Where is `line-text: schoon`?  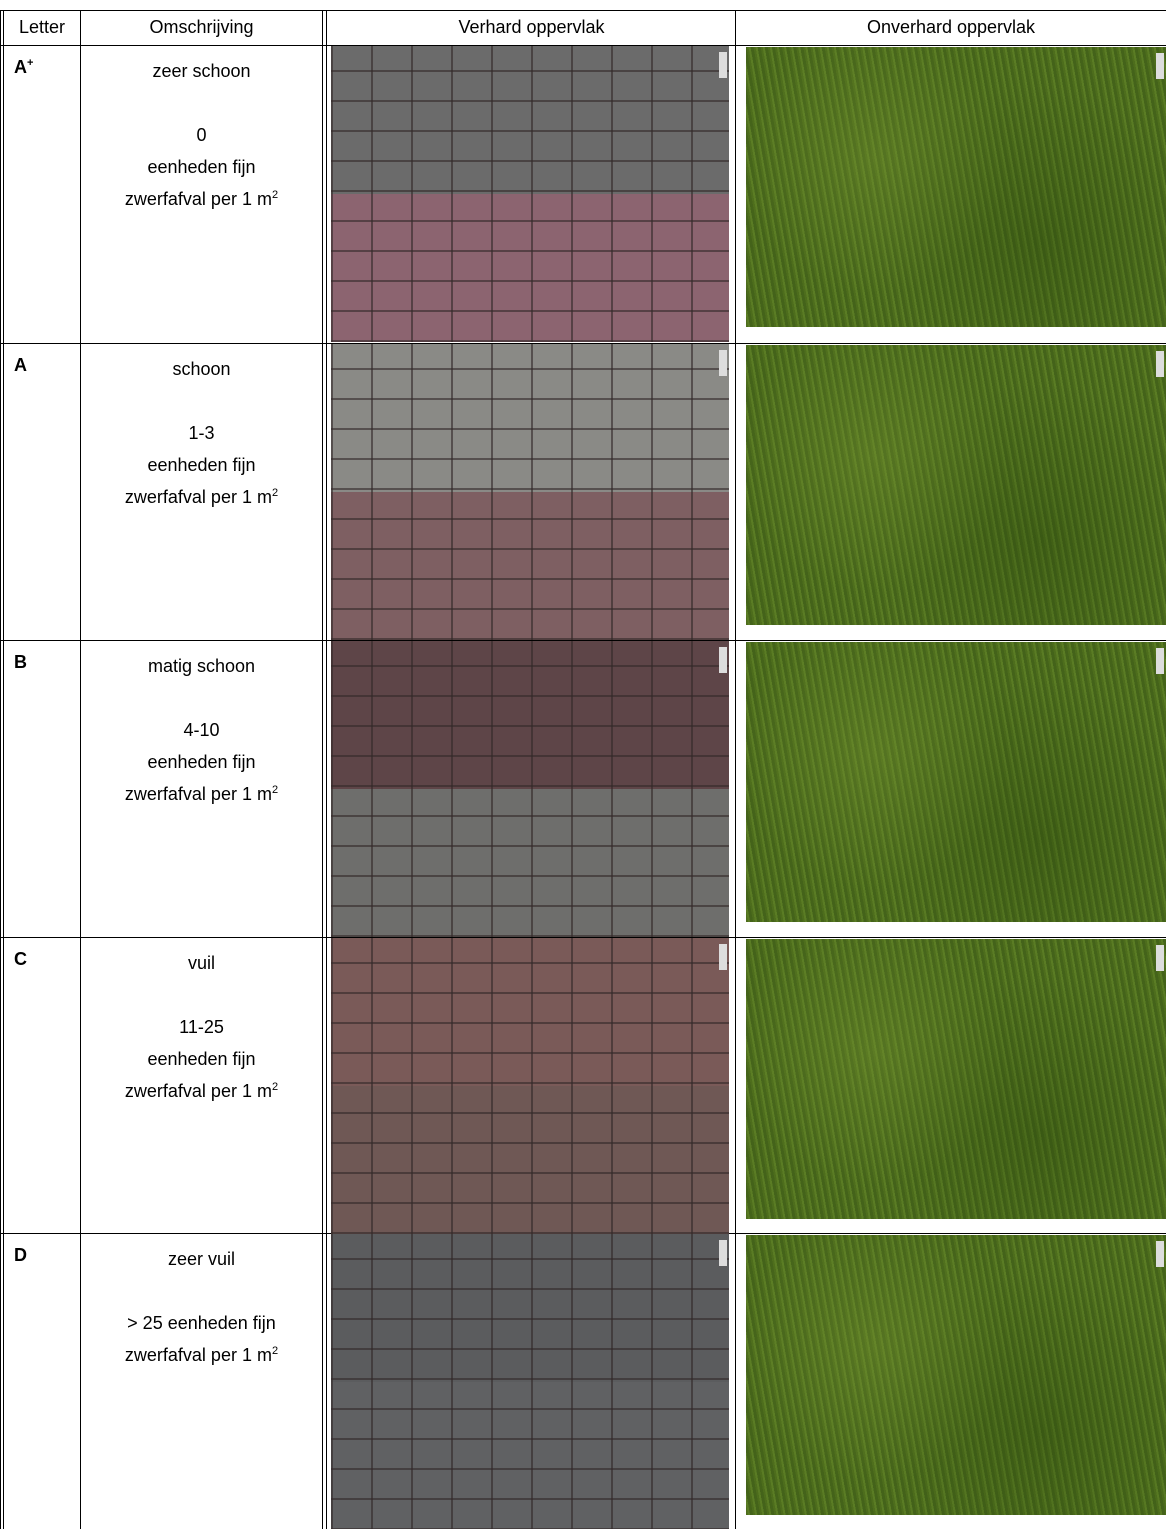
line-text: schoon is located at coordinates (201, 369).